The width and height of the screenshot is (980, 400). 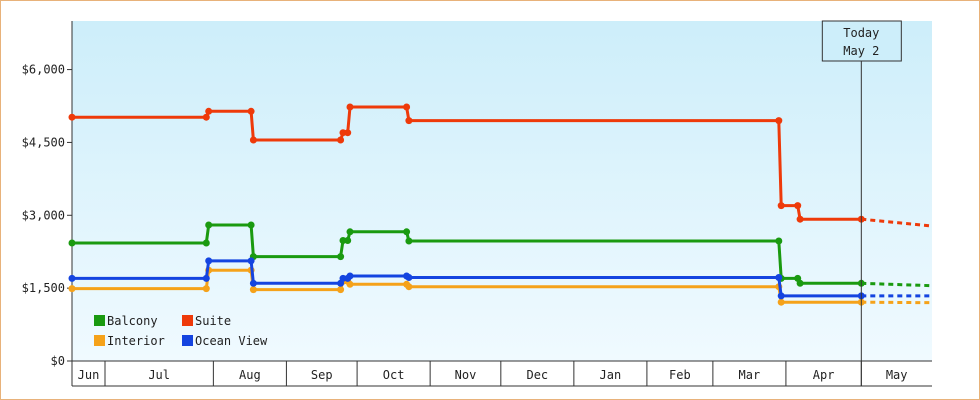 I want to click on month-label: Mar, so click(x=750, y=375).